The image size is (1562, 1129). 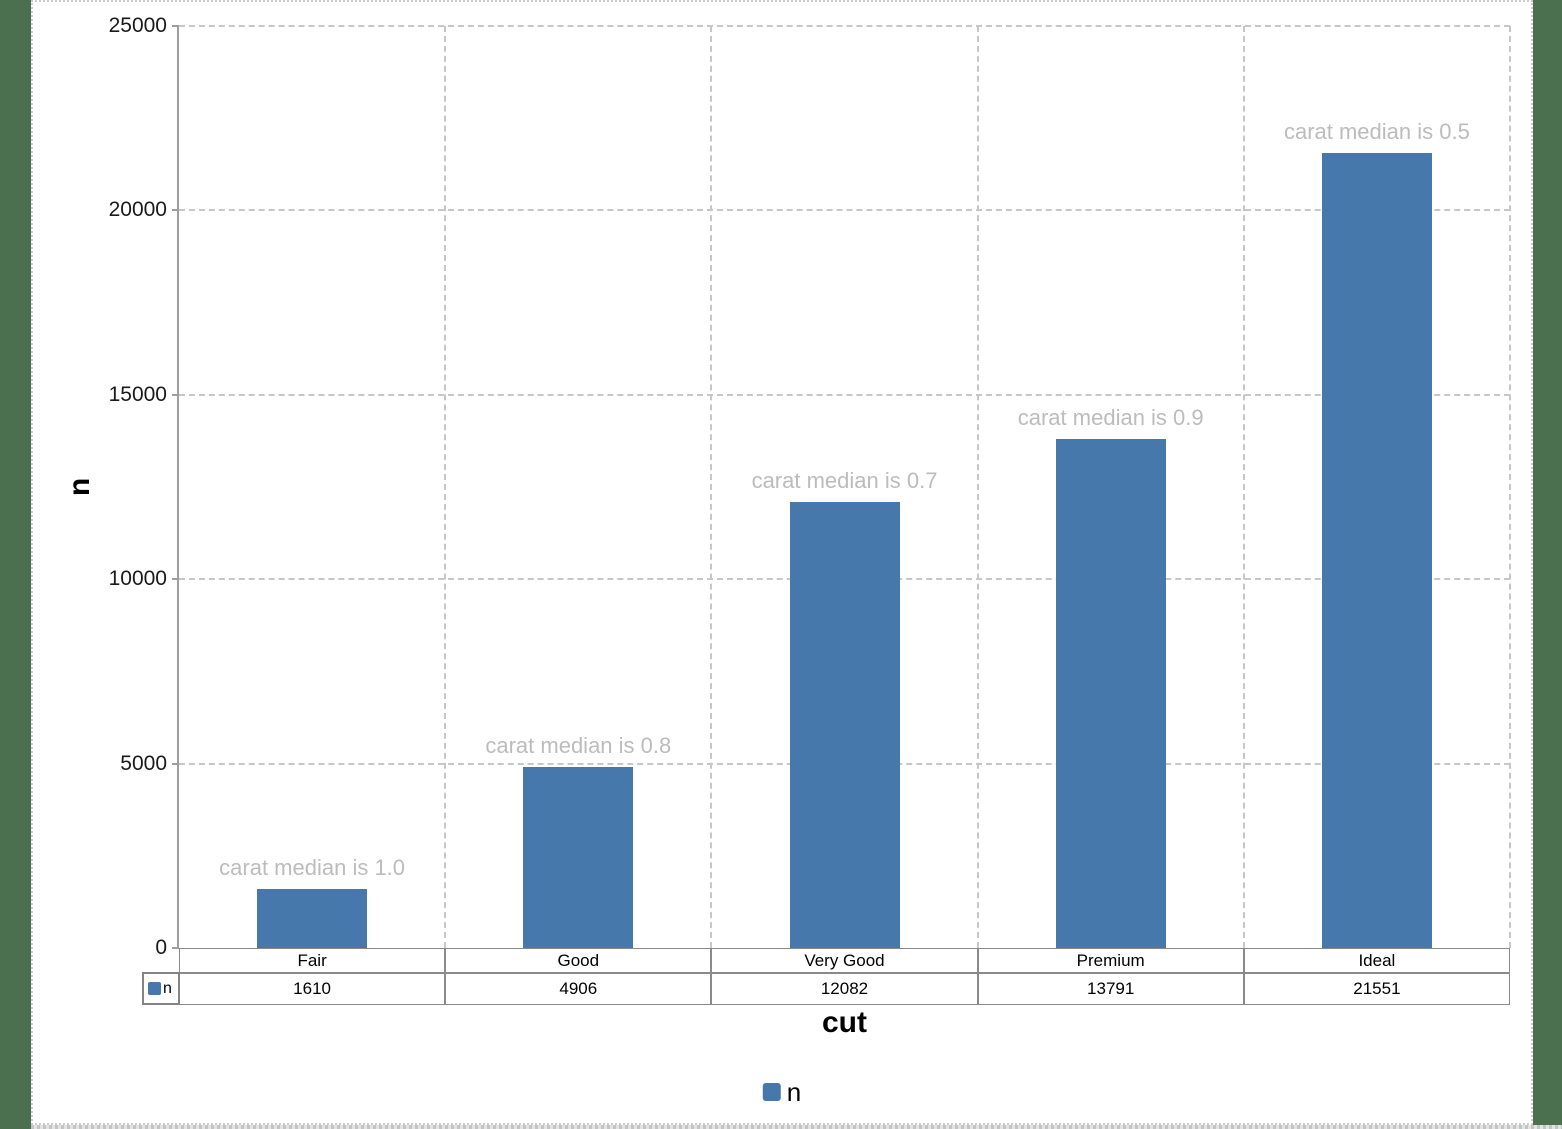 I want to click on table-cell-value-premium: 13791, so click(x=1110, y=989).